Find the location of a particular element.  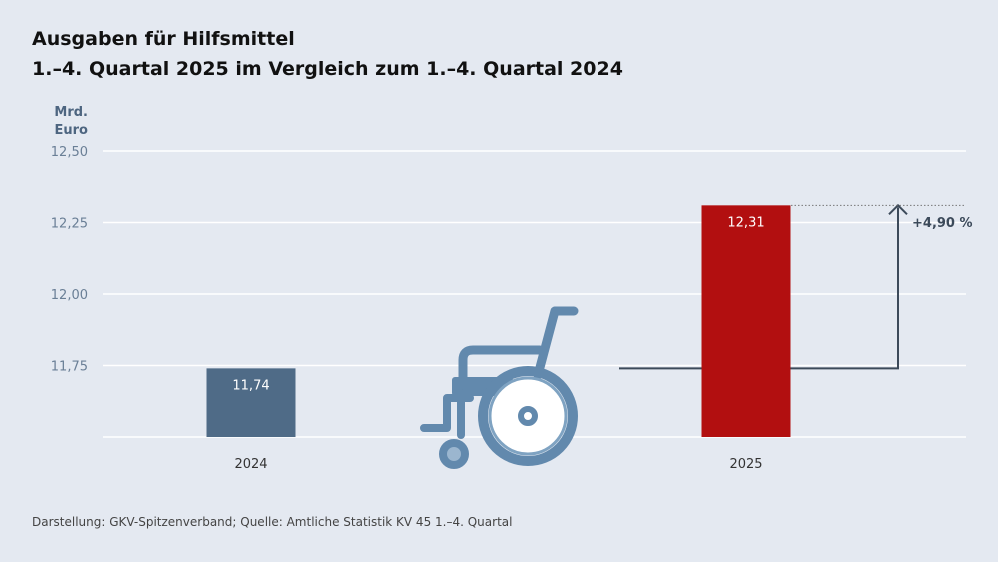

y-axis-label-line-2: Euro is located at coordinates (71, 130).